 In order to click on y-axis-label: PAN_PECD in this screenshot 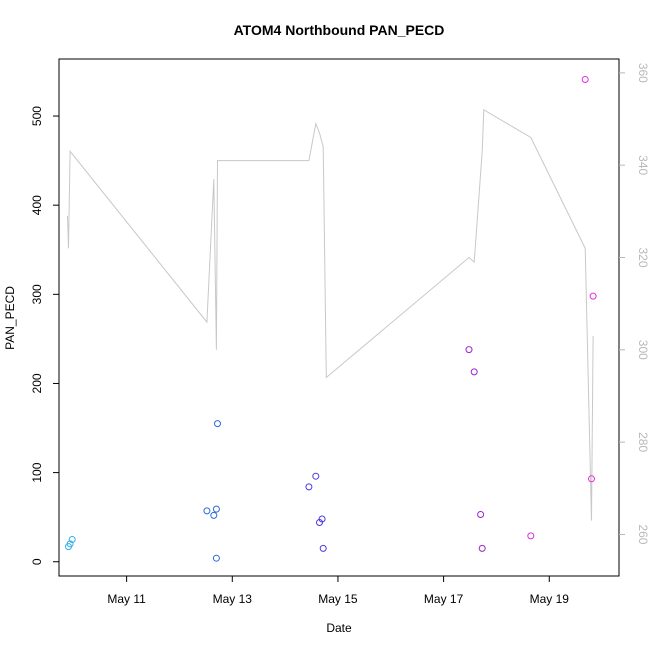, I will do `click(10, 318)`.